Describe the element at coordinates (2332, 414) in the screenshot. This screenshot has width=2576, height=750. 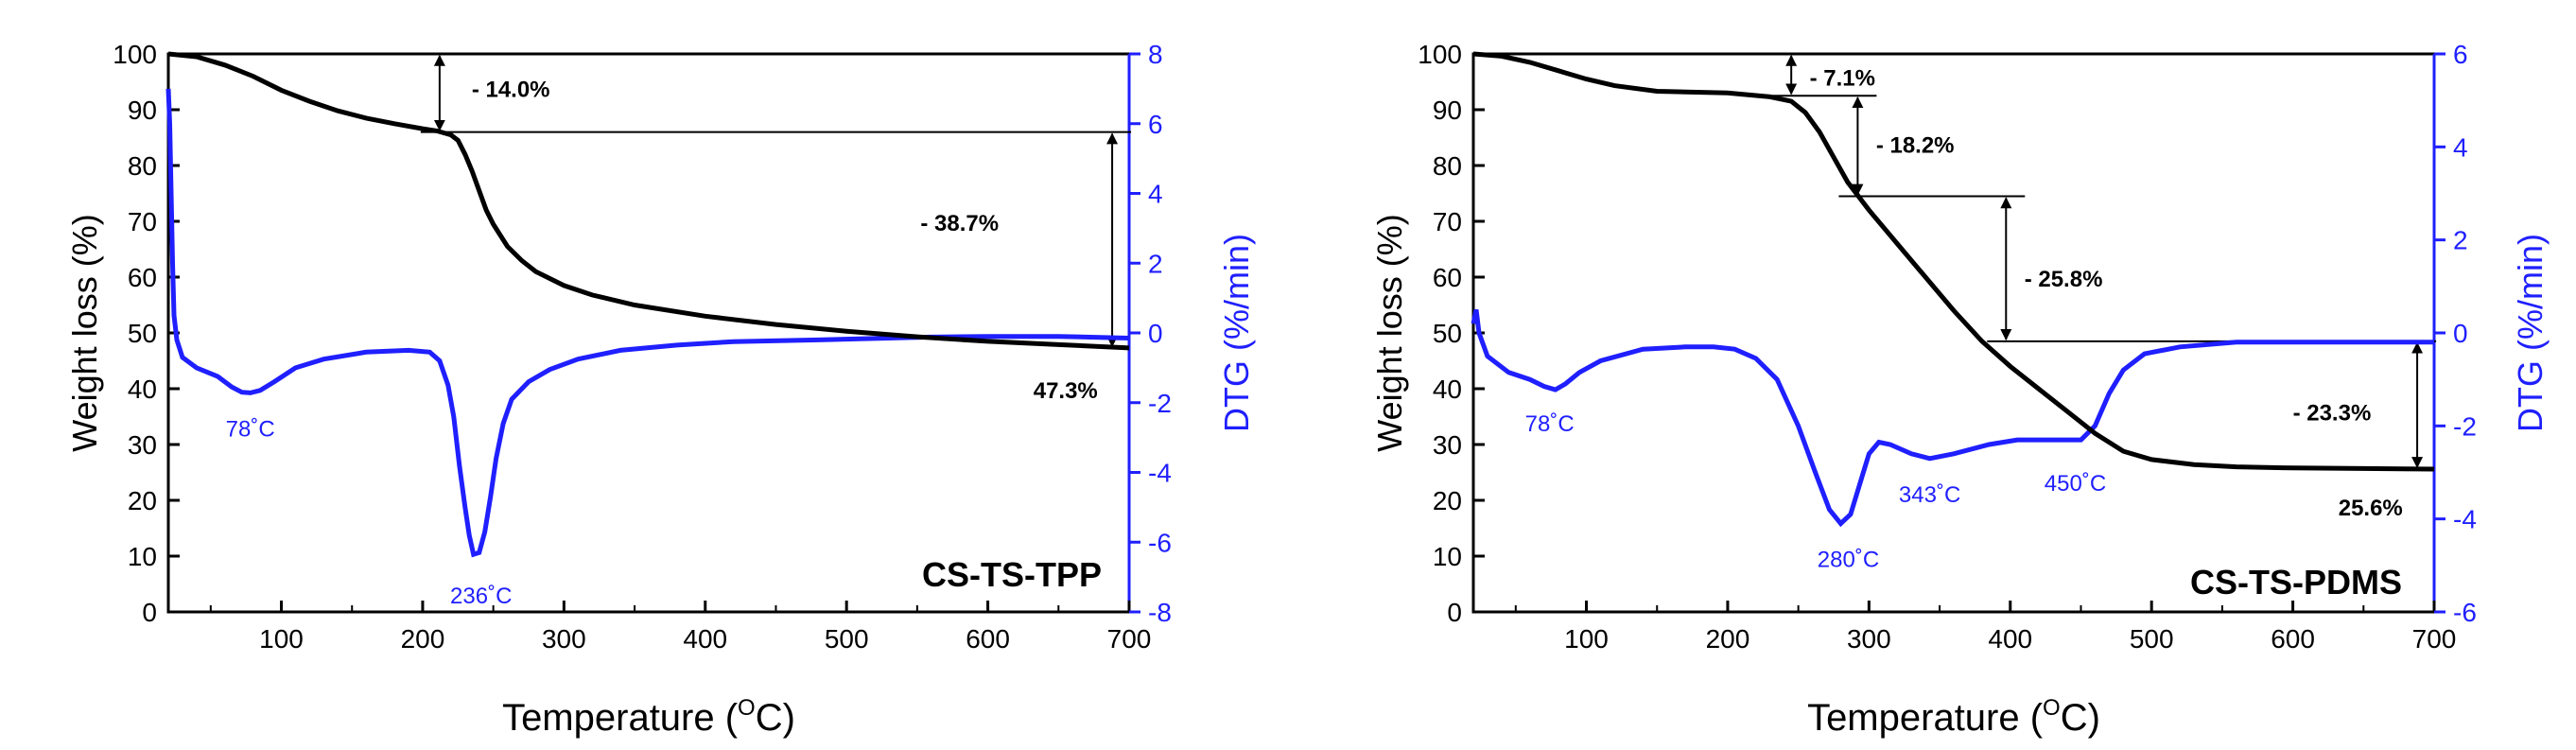
I see `step4-loss-label: - 23.3%` at that location.